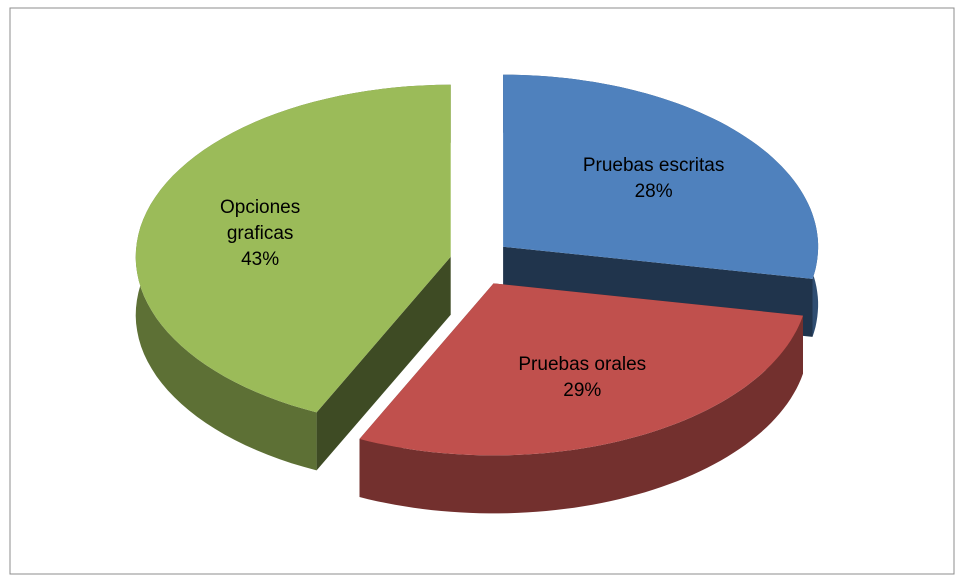 The width and height of the screenshot is (961, 583). I want to click on slice-value: 43%, so click(260, 259).